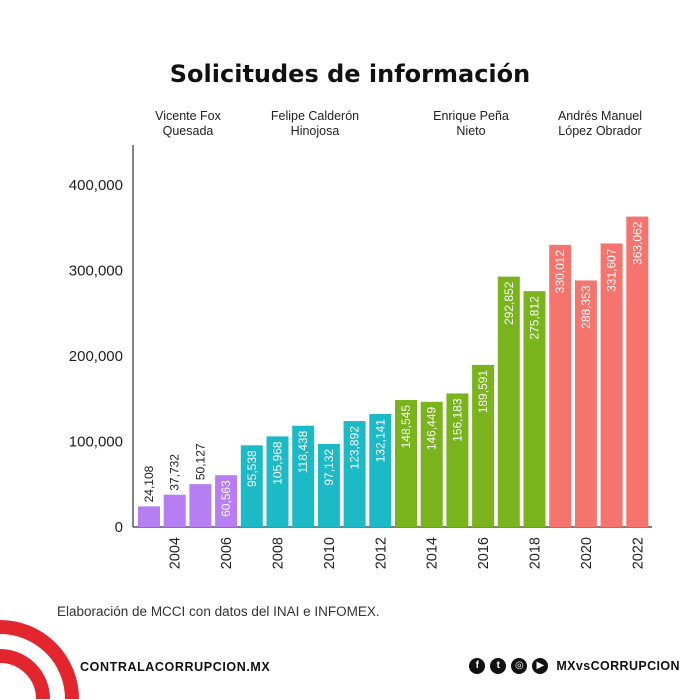 This screenshot has height=700, width=700. I want to click on y-tick-label: 100,000, so click(96, 442).